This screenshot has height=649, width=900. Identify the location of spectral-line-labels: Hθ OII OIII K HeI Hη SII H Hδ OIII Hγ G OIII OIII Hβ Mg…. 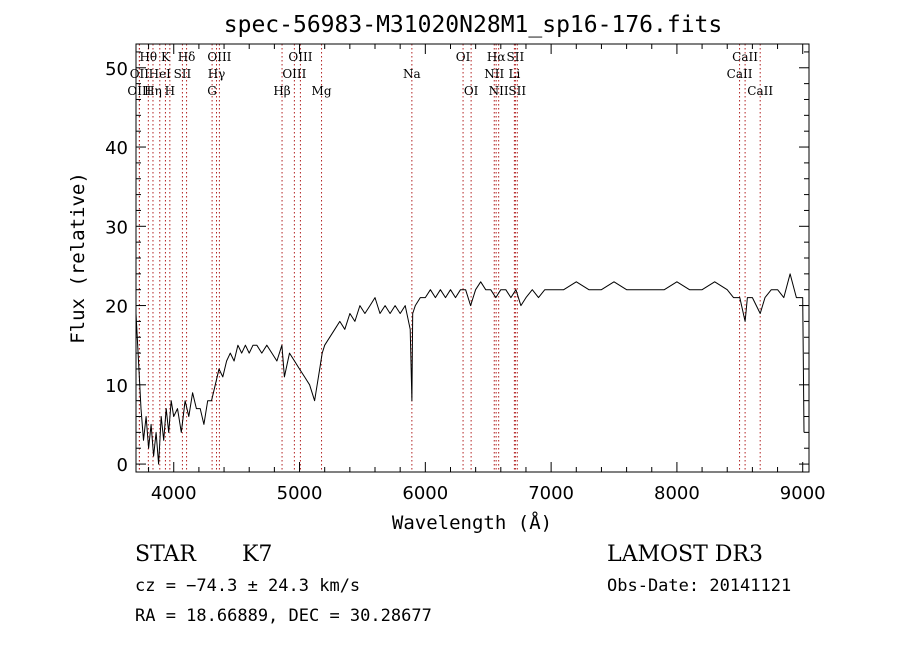
(450, 74).